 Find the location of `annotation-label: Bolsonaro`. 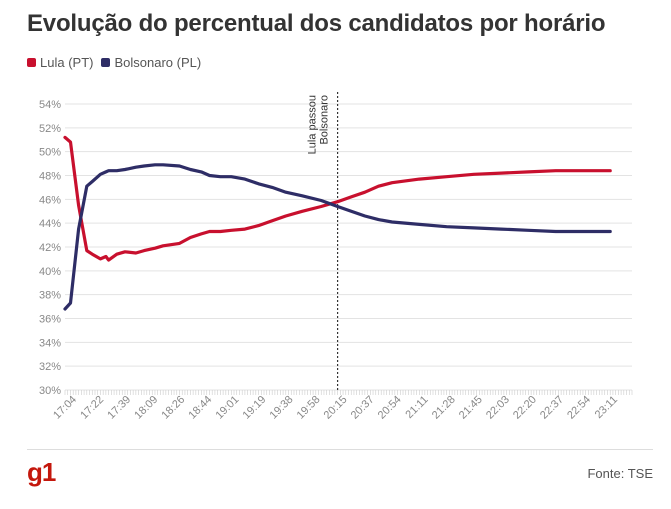

annotation-label: Bolsonaro is located at coordinates (325, 120).